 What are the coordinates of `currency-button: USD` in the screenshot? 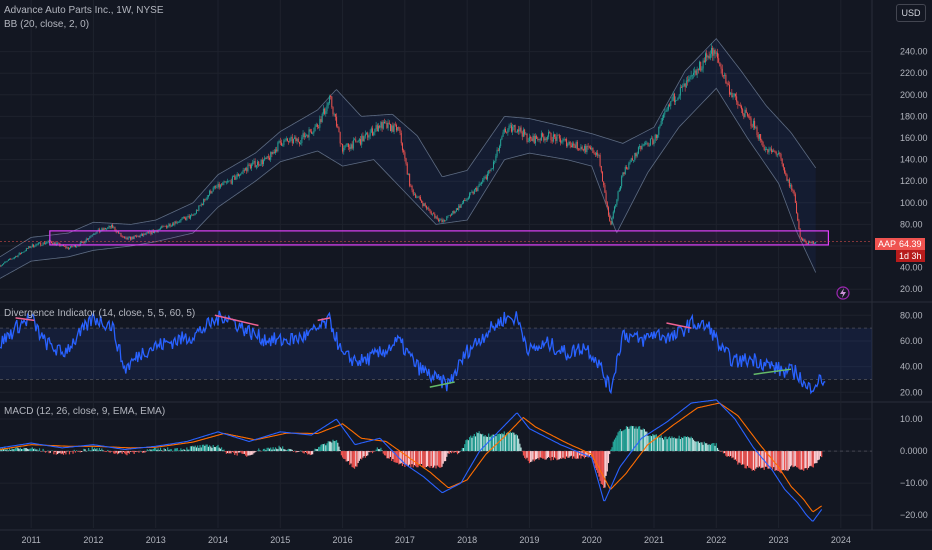 It's located at (911, 13).